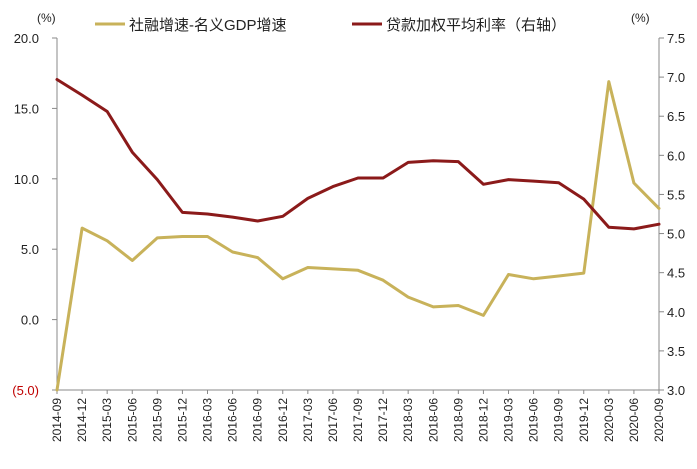 The height and width of the screenshot is (469, 697). What do you see at coordinates (534, 420) in the screenshot?
I see `x-tick-label: 2019-06` at bounding box center [534, 420].